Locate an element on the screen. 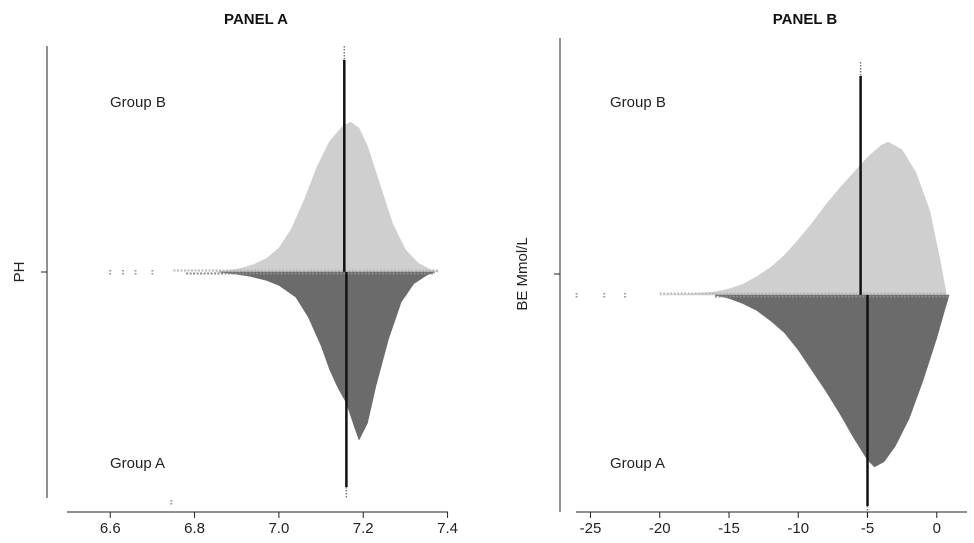  panel-b-group-b-label: Group B is located at coordinates (638, 102).